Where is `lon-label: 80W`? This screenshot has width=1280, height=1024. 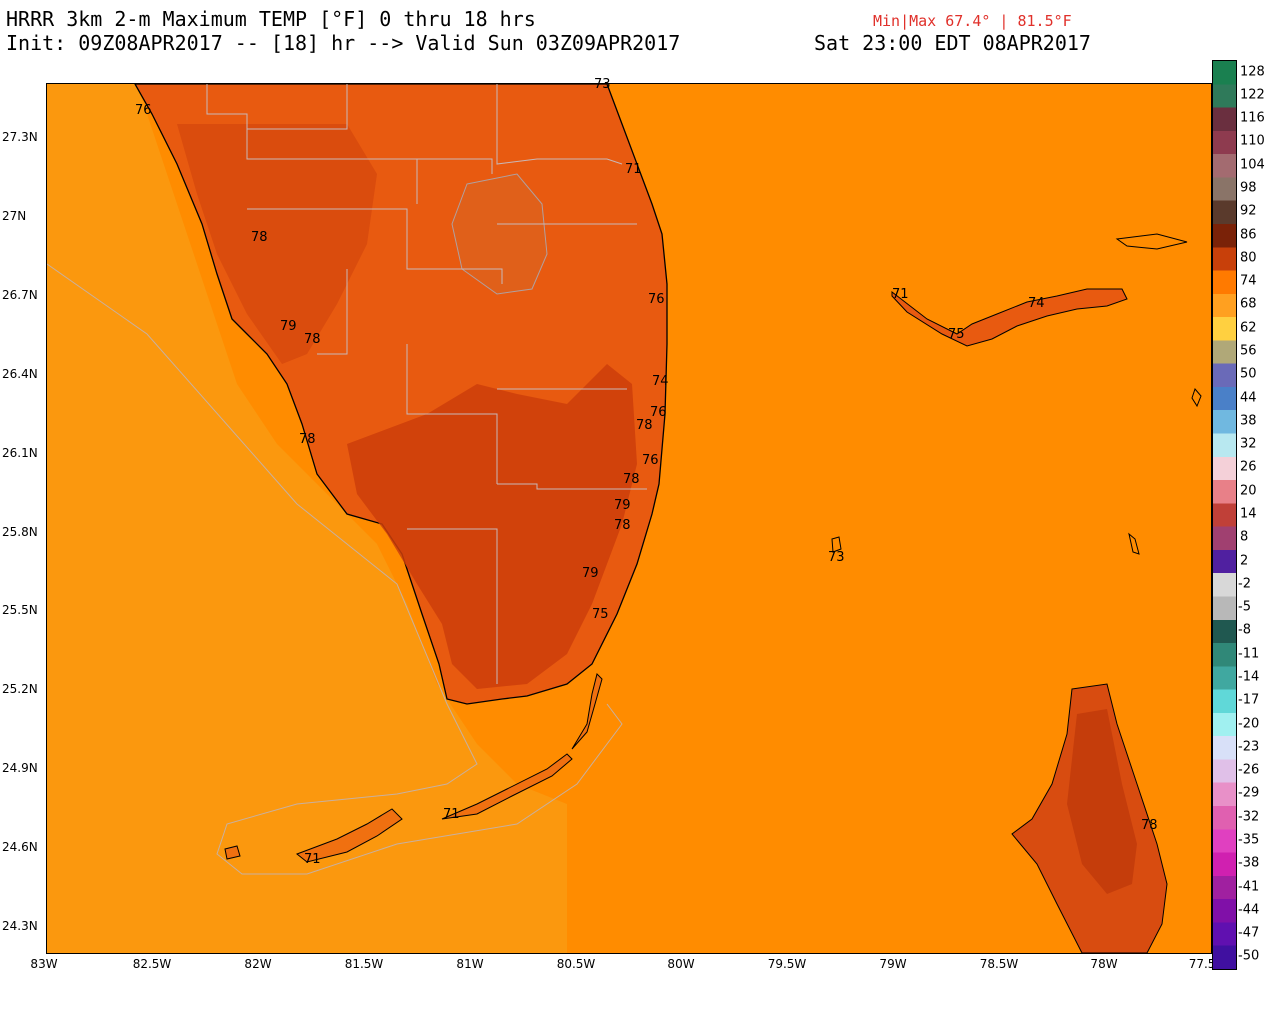 lon-label: 80W is located at coordinates (681, 964).